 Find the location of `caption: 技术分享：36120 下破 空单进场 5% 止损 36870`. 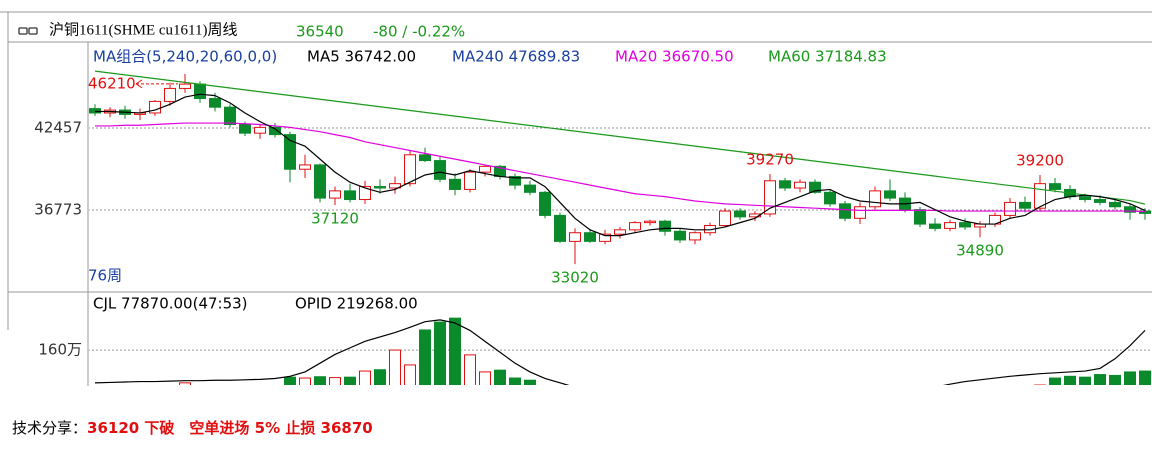

caption: 技术分享：36120 下破 空单进场 5% 止损 36870 is located at coordinates (192, 428).